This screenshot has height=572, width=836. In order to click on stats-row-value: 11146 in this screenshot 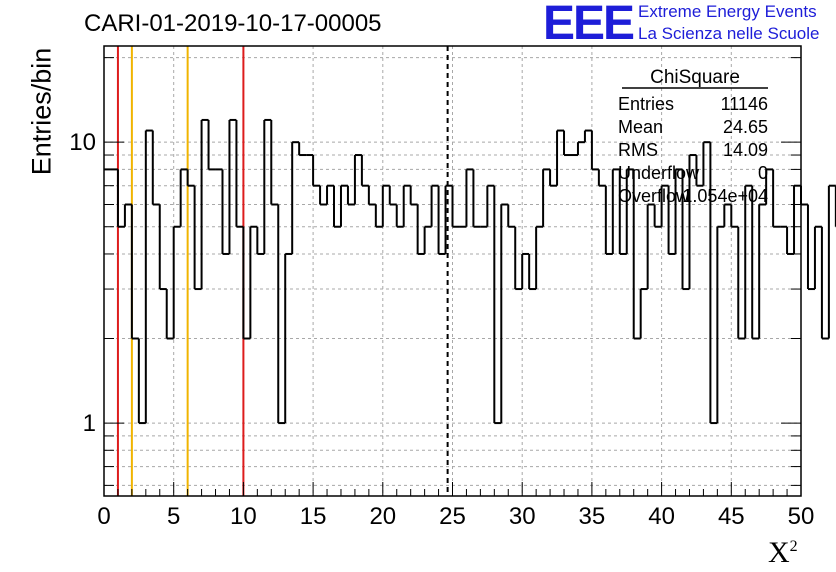, I will do `click(744, 104)`.